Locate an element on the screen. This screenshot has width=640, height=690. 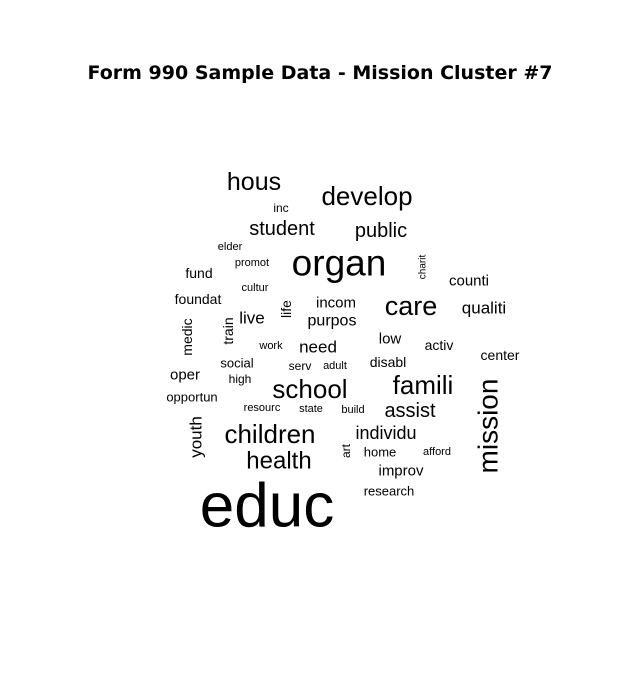
word-care: care is located at coordinates (411, 306).